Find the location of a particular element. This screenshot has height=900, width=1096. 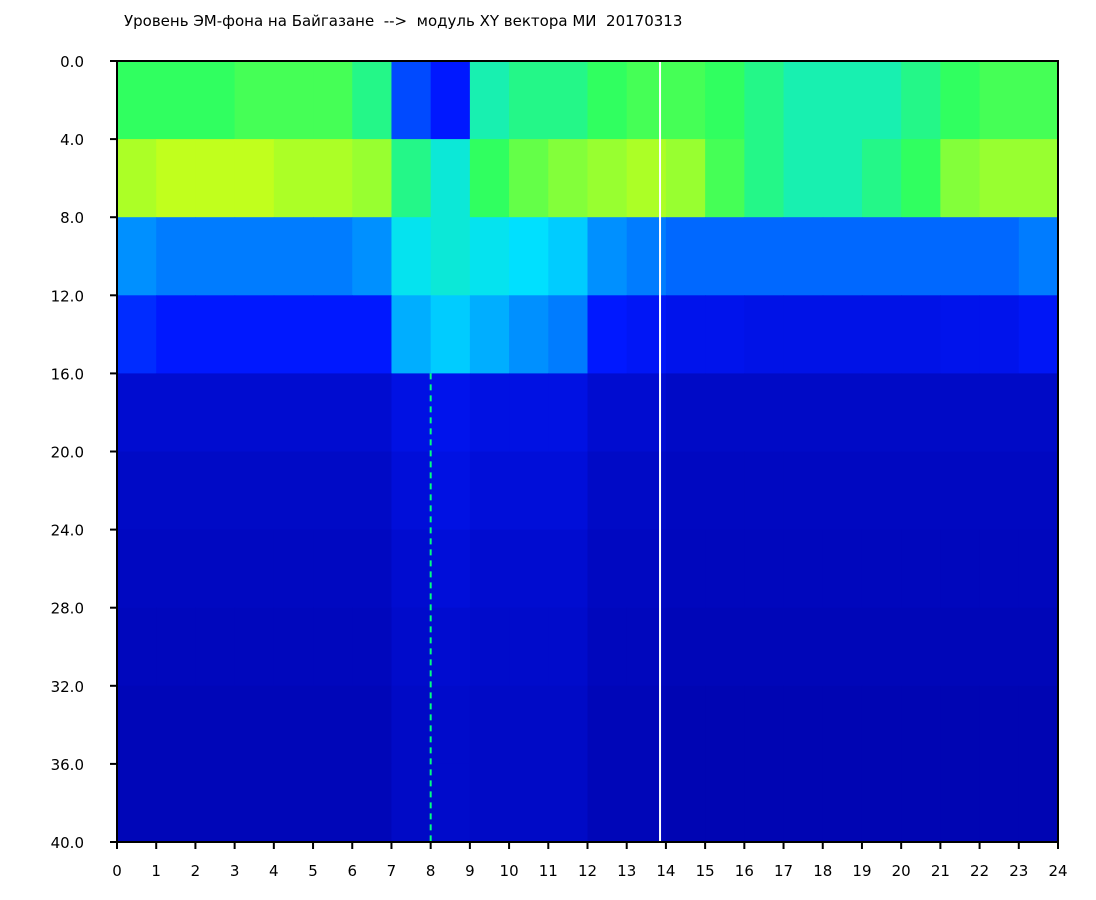

x-tick-label: 0 is located at coordinates (117, 871).